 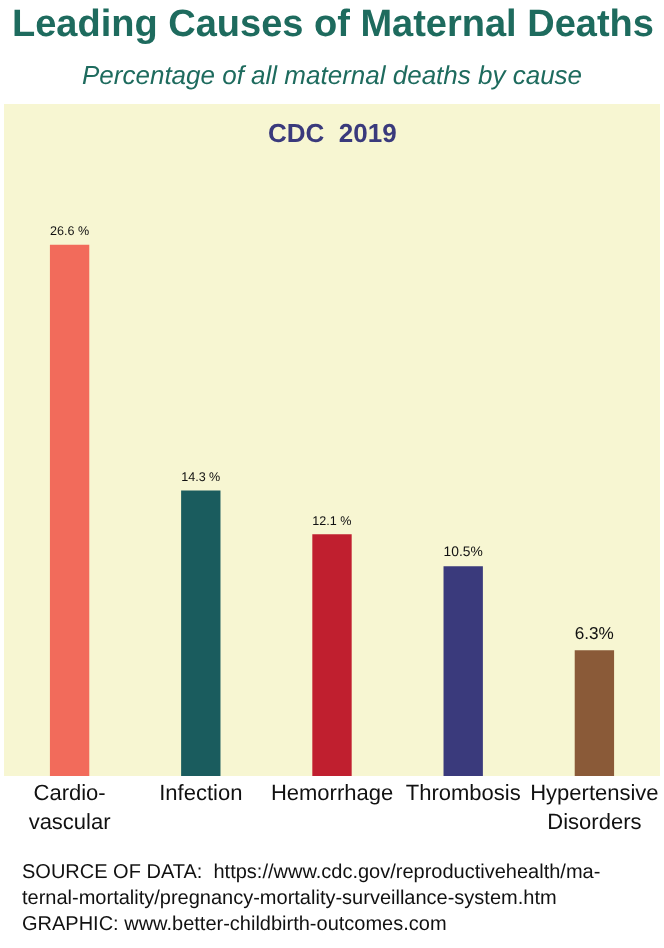 What do you see at coordinates (463, 794) in the screenshot?
I see `x-tick-label: Thrombosis` at bounding box center [463, 794].